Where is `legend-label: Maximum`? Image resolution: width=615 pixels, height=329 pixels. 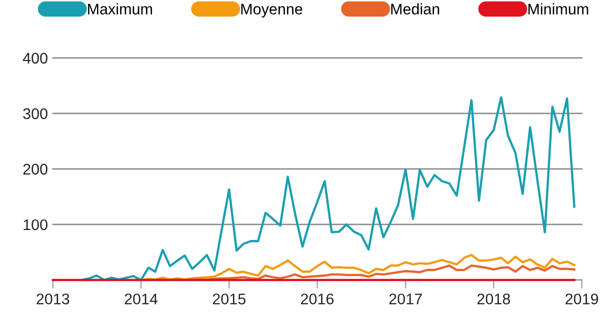
legend-label: Maximum is located at coordinates (120, 8).